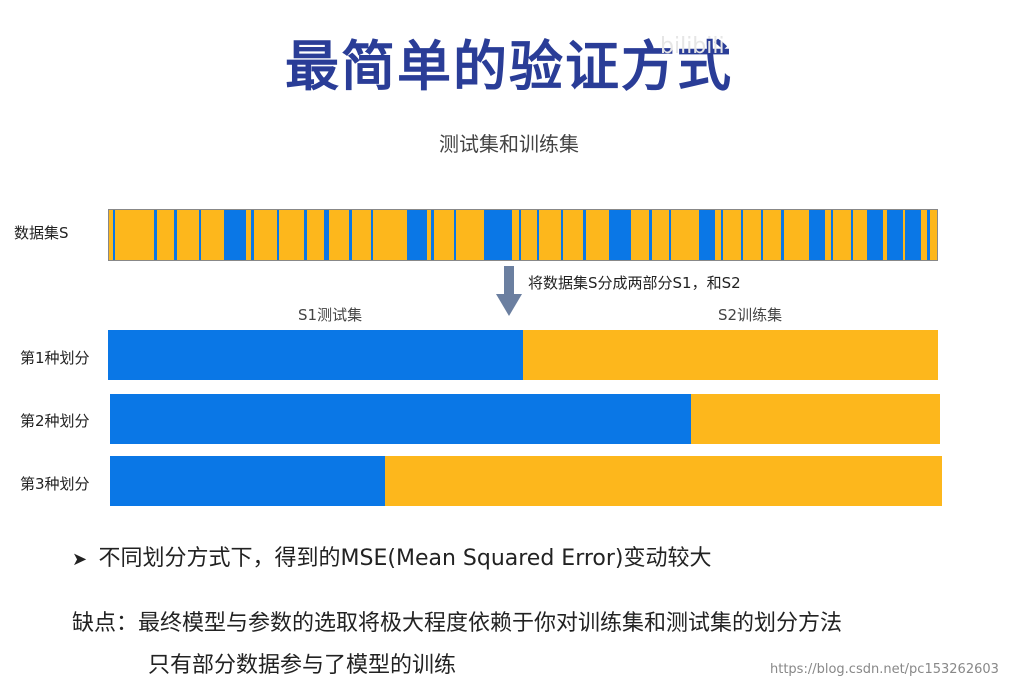 Image resolution: width=1018 pixels, height=693 pixels. I want to click on page-title: 最简单的验证方式, so click(509, 66).